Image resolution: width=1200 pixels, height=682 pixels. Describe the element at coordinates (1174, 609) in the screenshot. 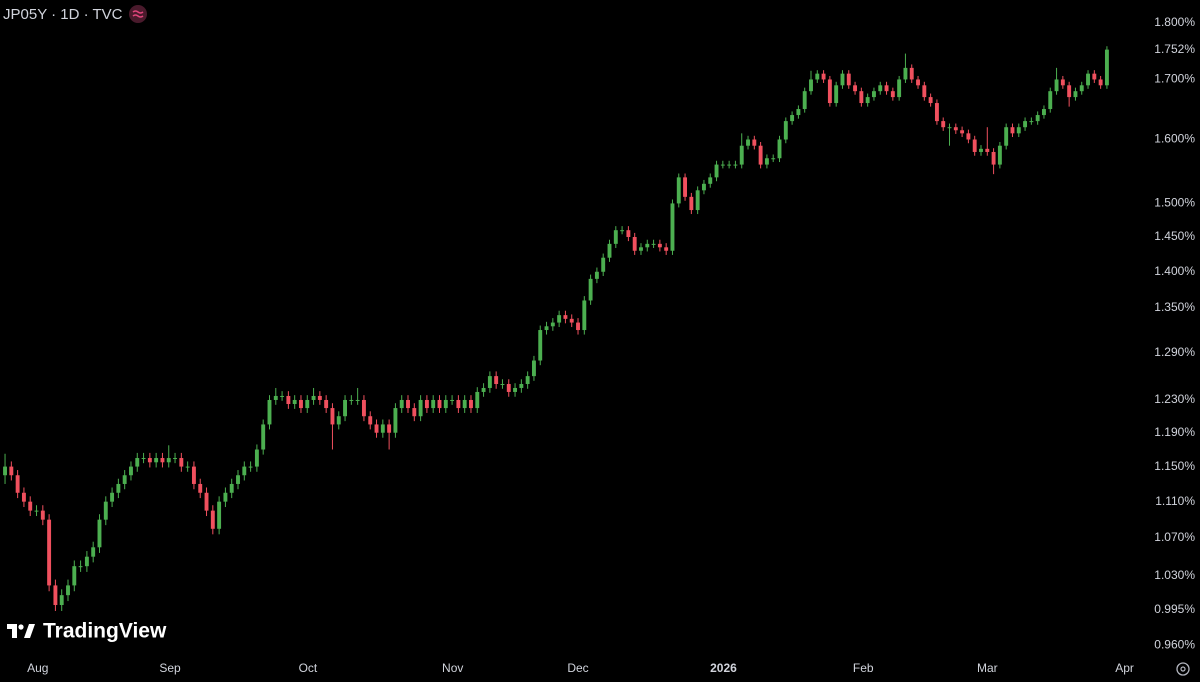

I see `y-tick-label: 0.995%` at that location.